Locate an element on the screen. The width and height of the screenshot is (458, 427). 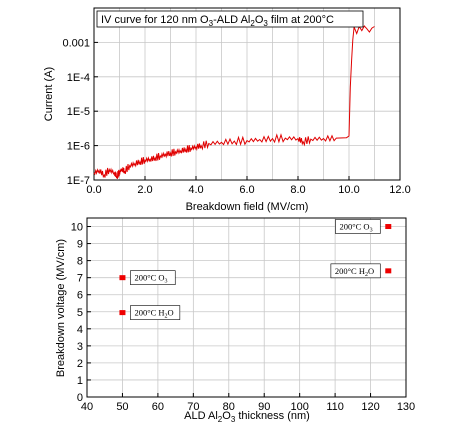
iv-x-tick-label: 4.0 is located at coordinates (195, 190).